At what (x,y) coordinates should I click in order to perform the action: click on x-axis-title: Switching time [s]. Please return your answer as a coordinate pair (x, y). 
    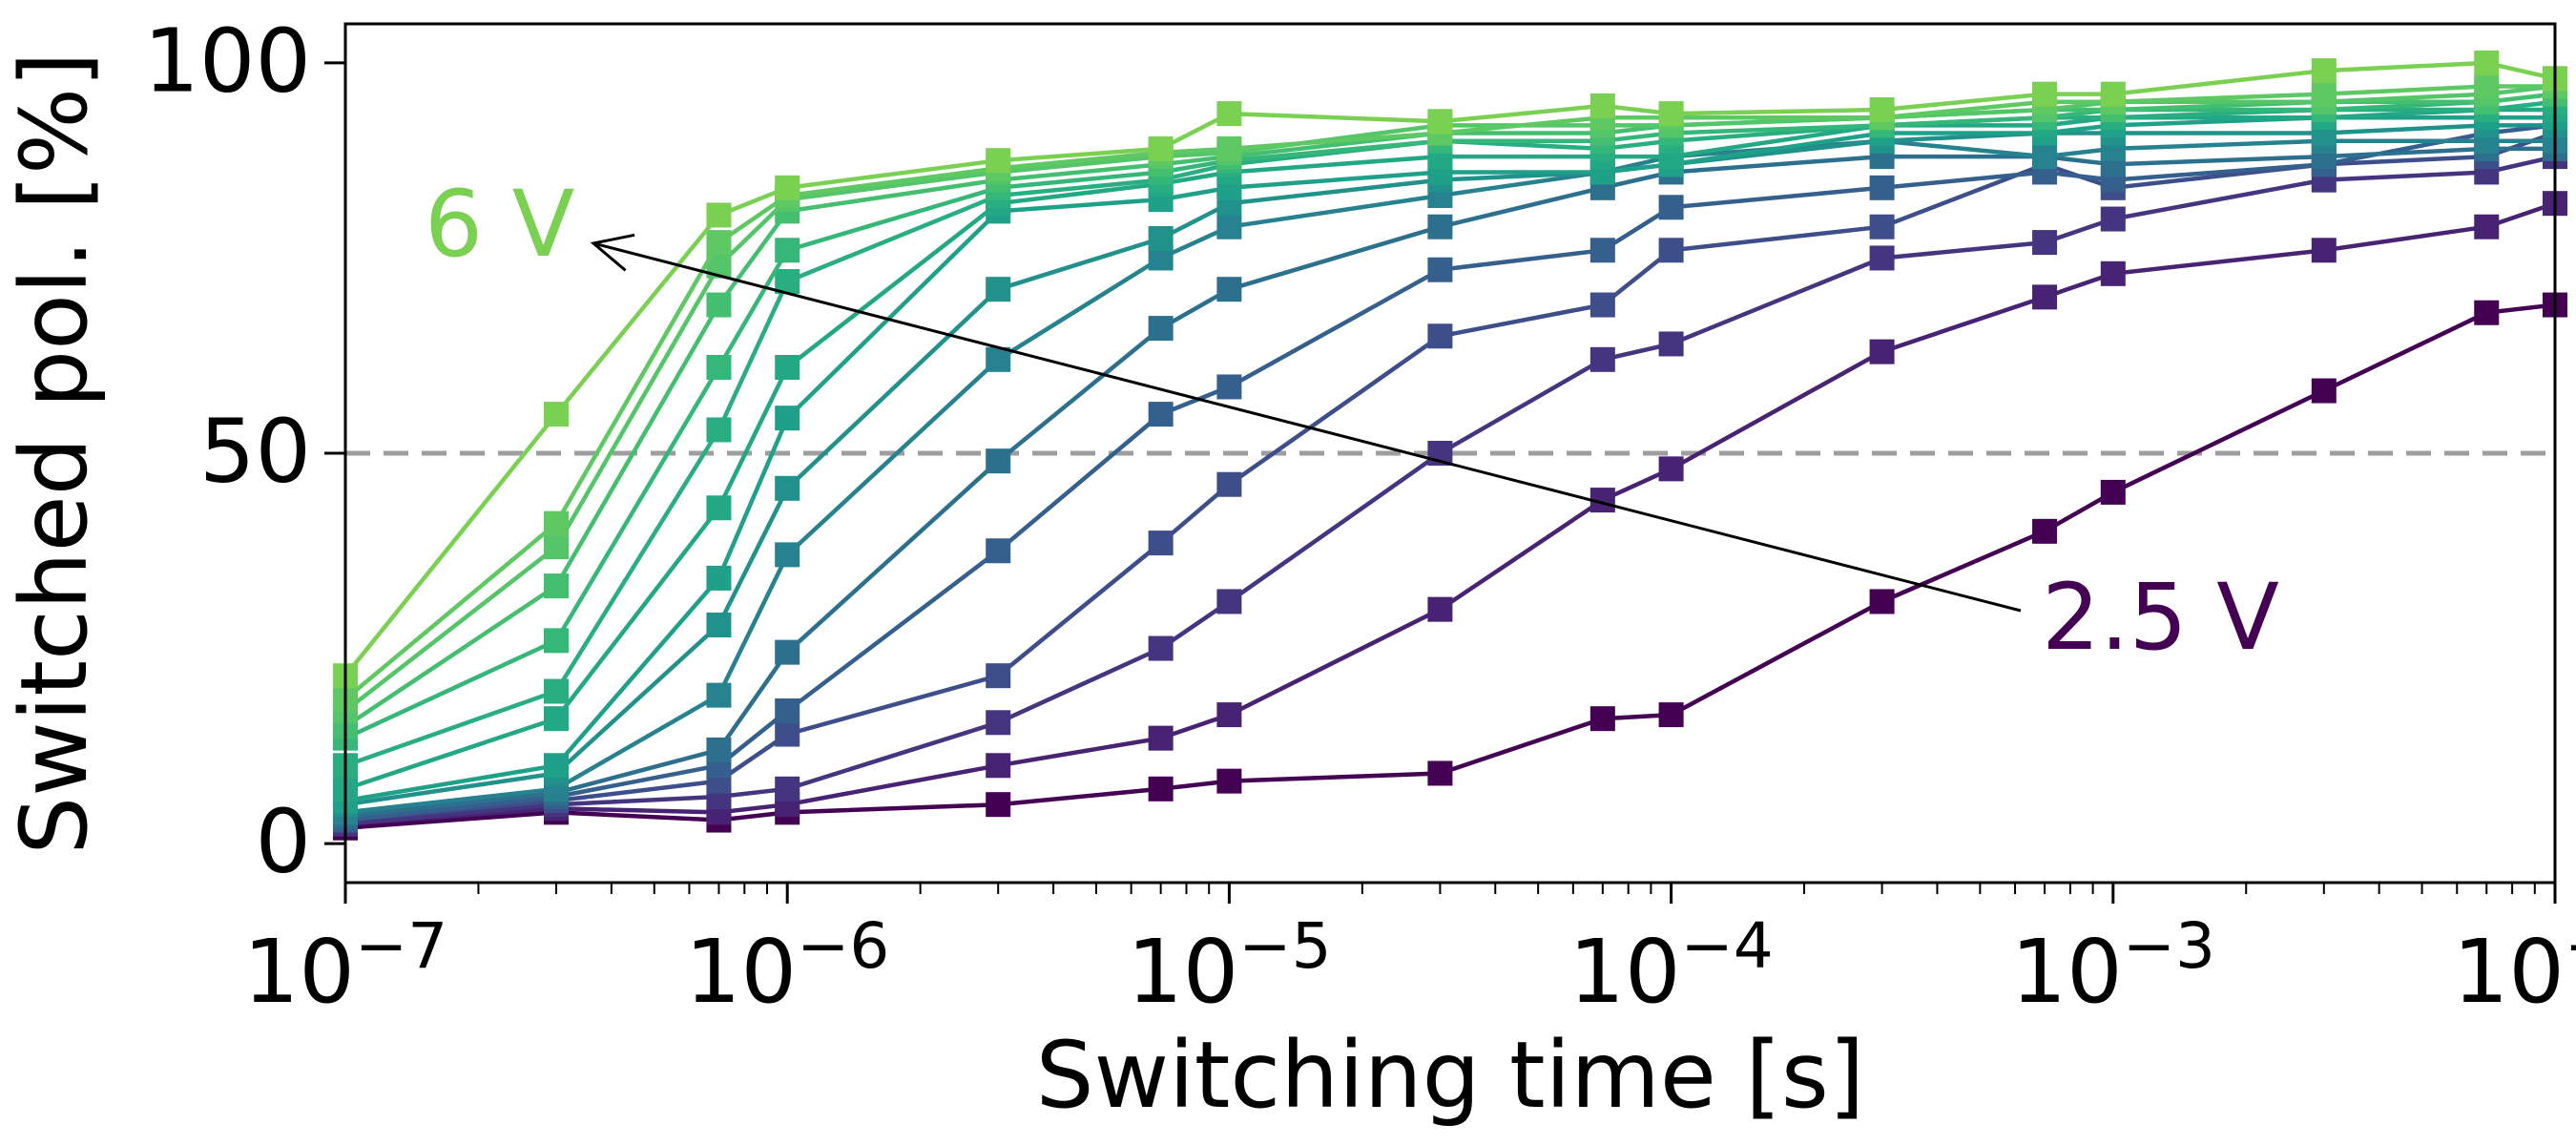
    Looking at the image, I should click on (1450, 1075).